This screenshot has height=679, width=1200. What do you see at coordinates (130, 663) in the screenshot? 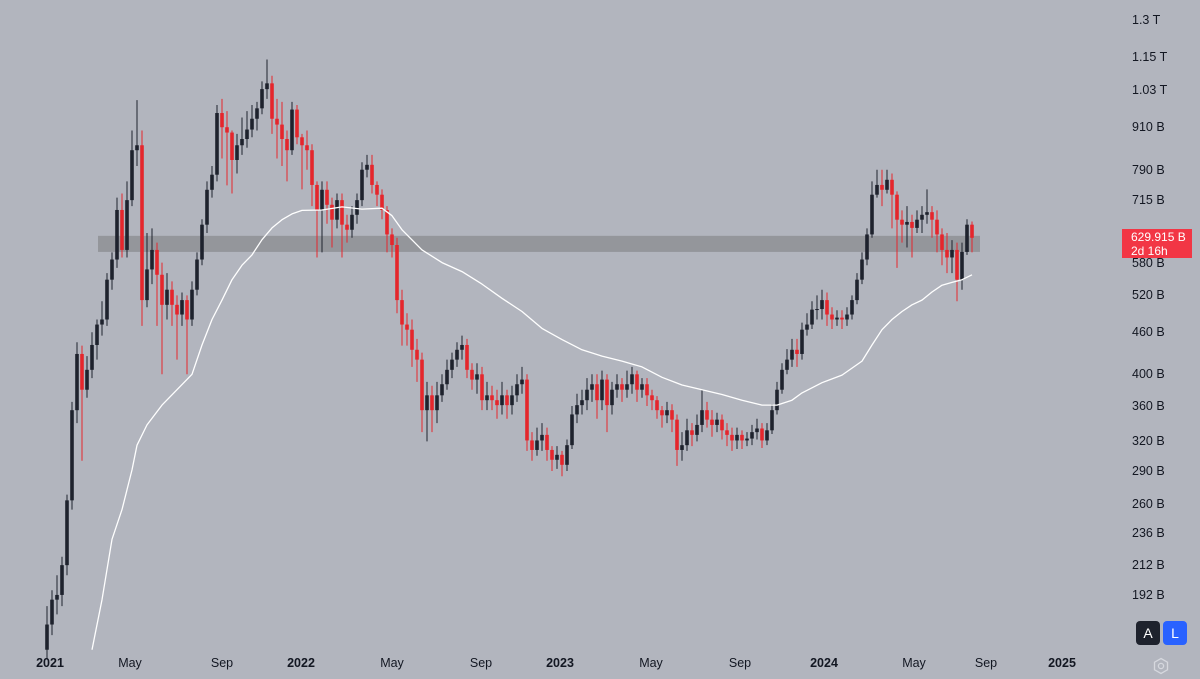
I see `time-tick-label: May` at bounding box center [130, 663].